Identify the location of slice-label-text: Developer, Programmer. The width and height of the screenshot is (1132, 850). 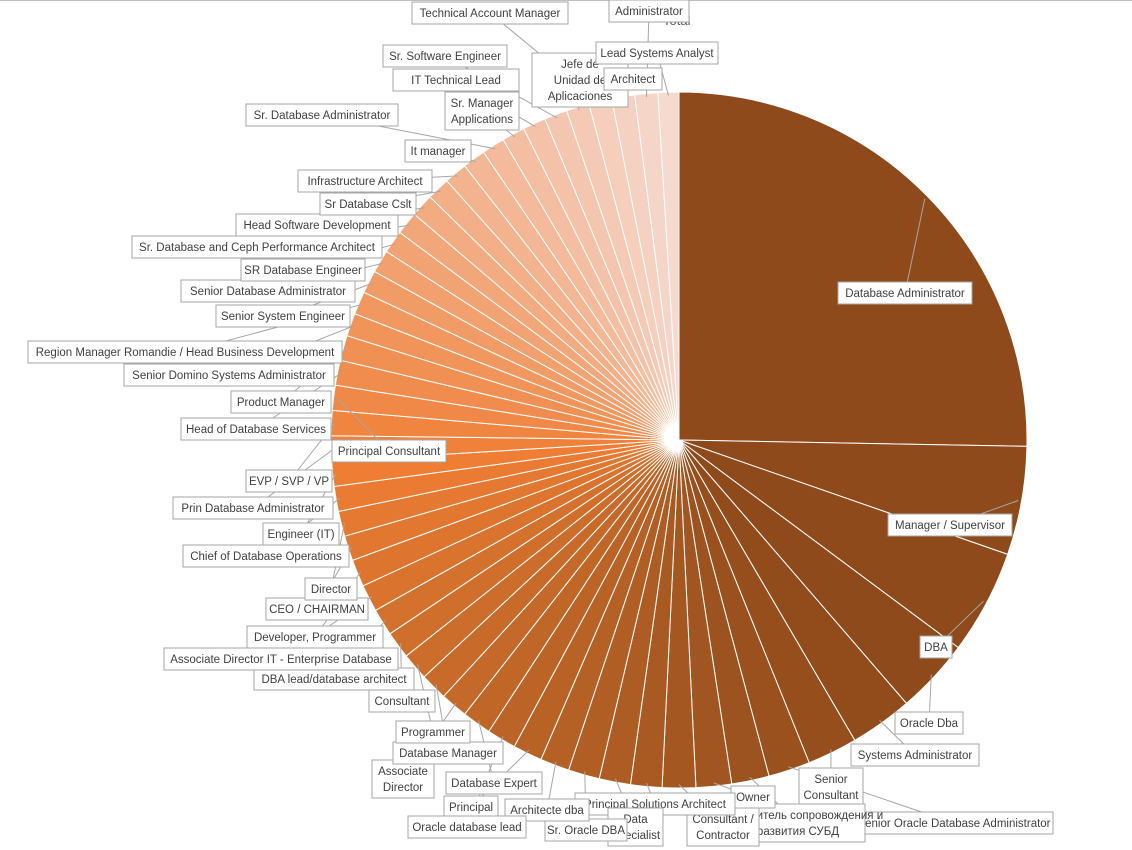
(315, 638).